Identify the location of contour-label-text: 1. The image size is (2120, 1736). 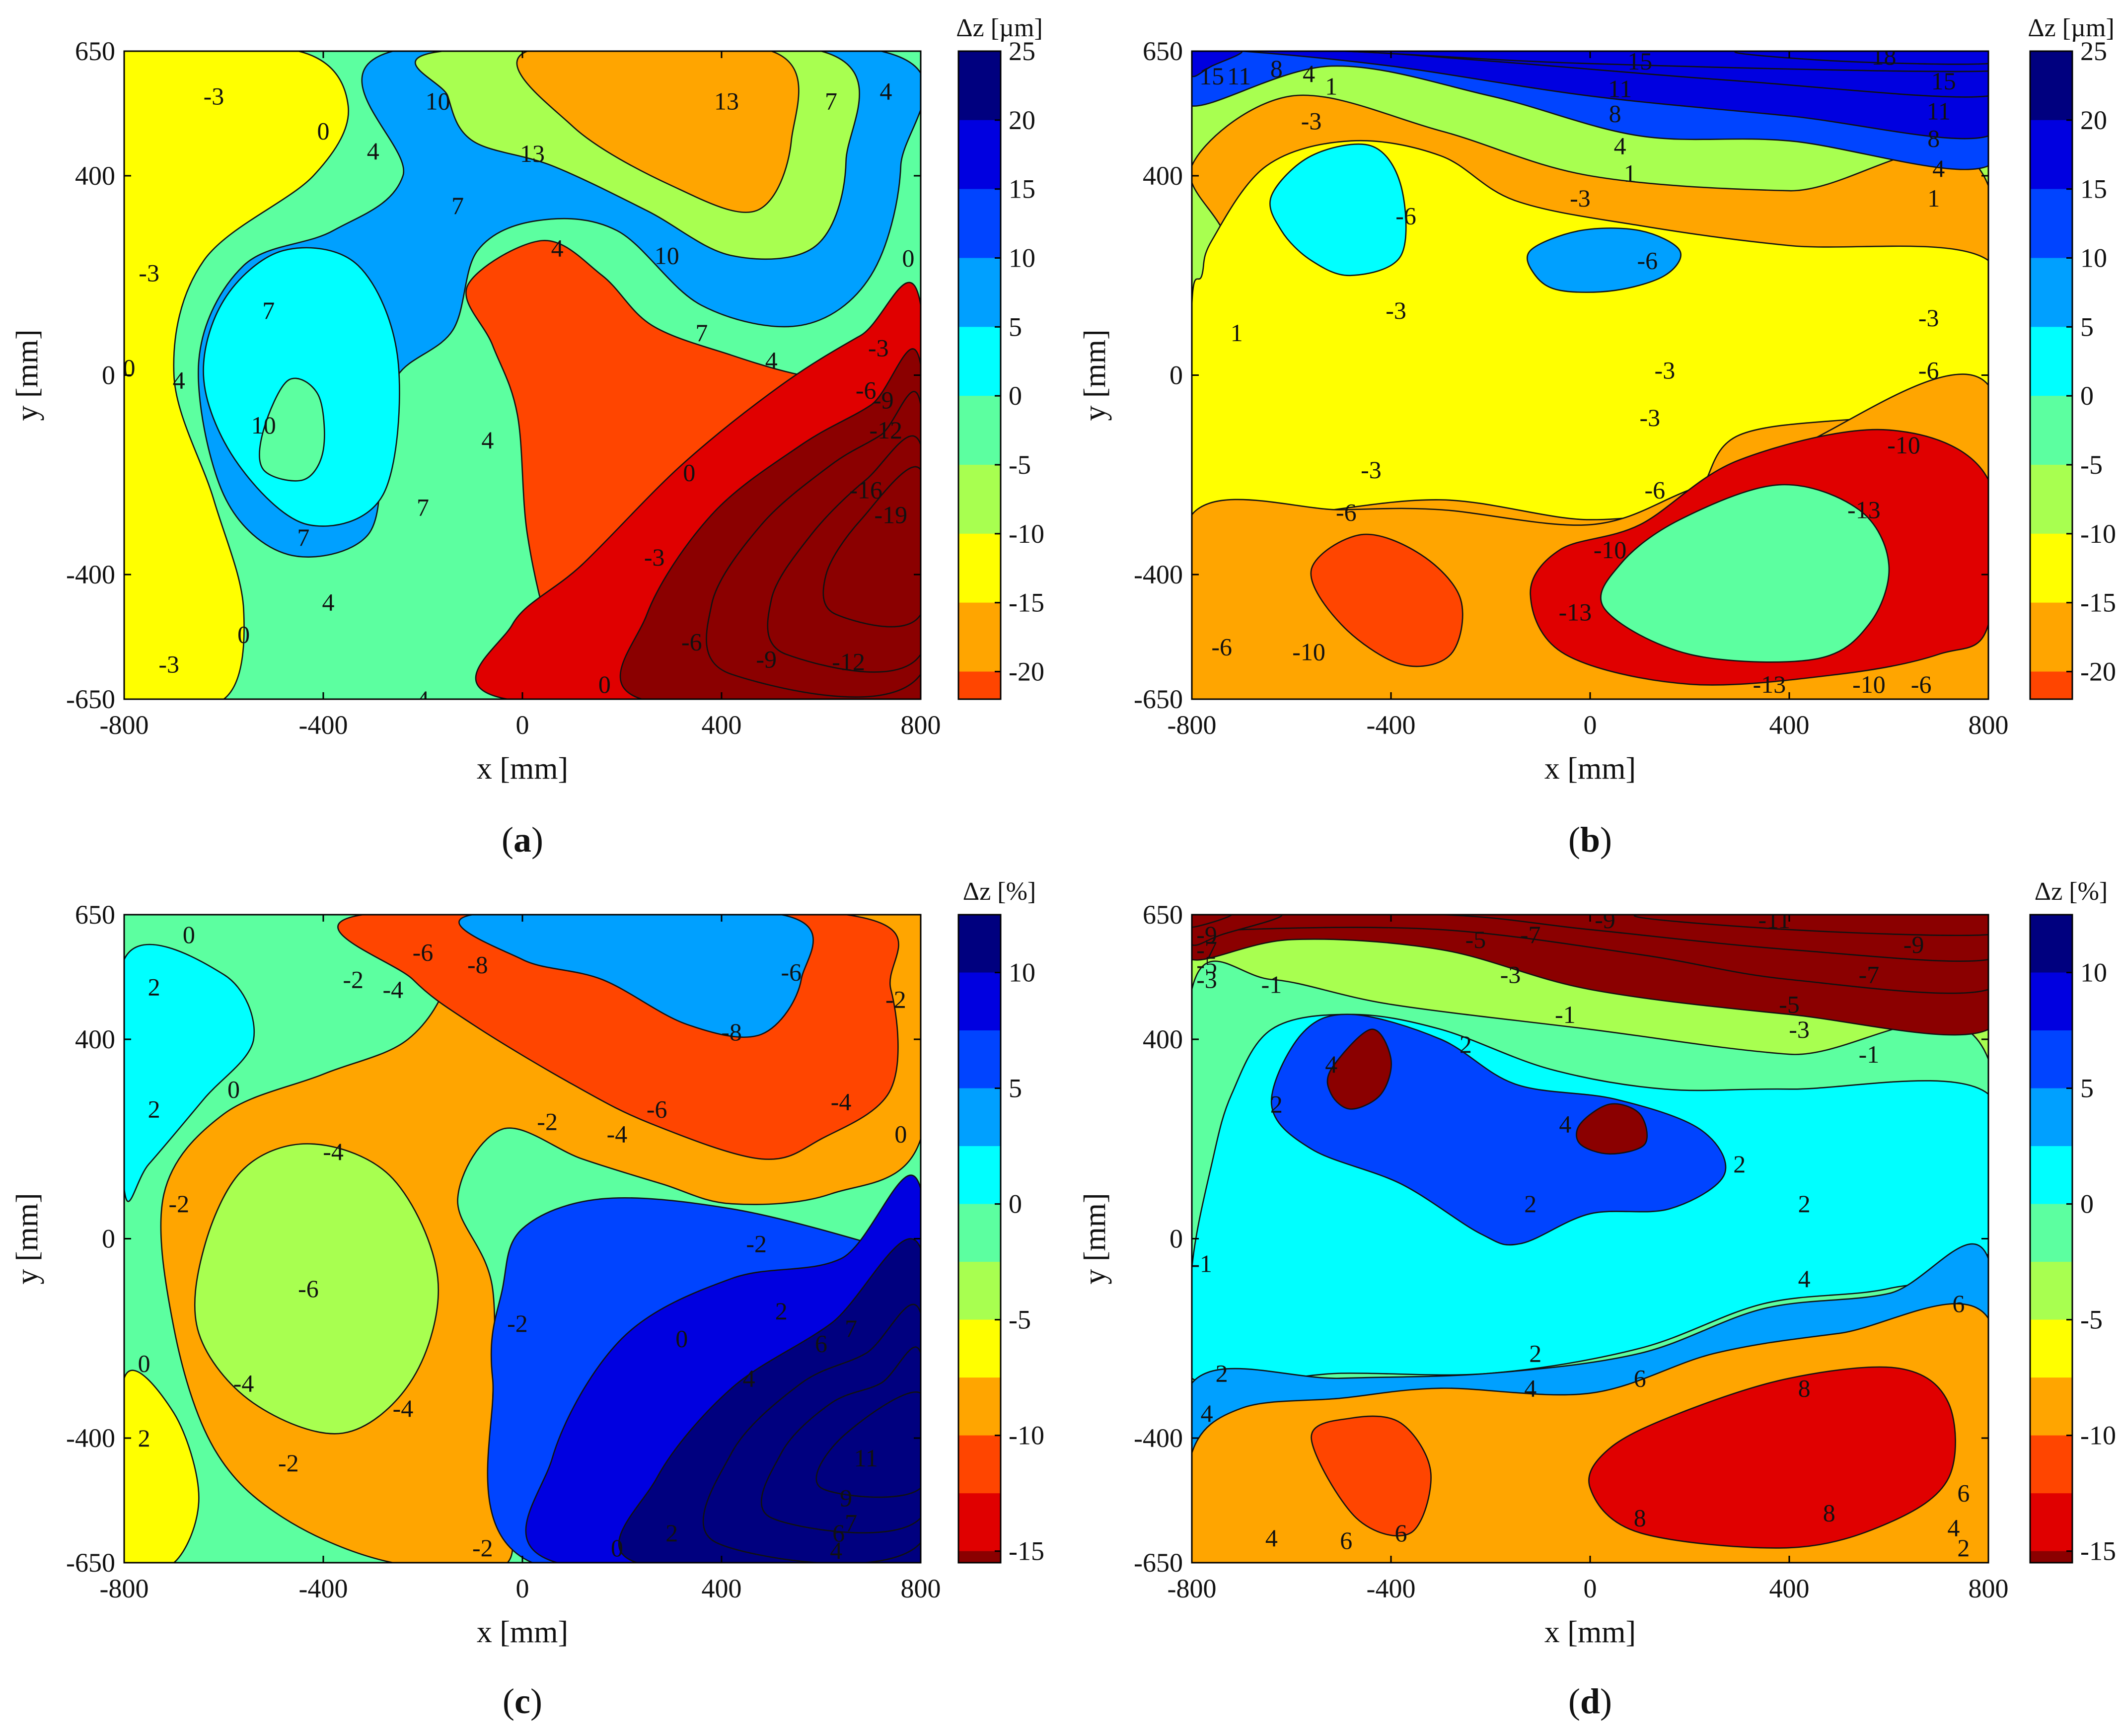
(1237, 333).